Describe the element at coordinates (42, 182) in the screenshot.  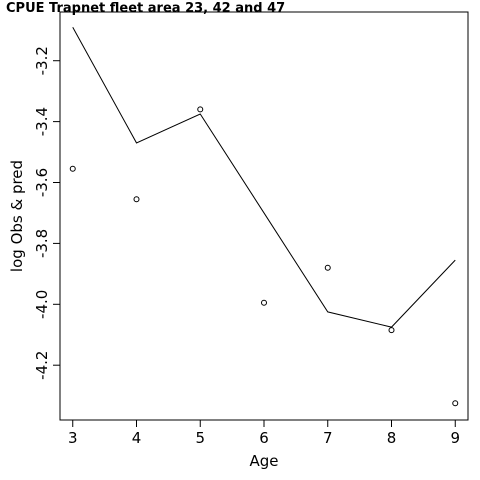
I see `y-tick-label: -3.6` at that location.